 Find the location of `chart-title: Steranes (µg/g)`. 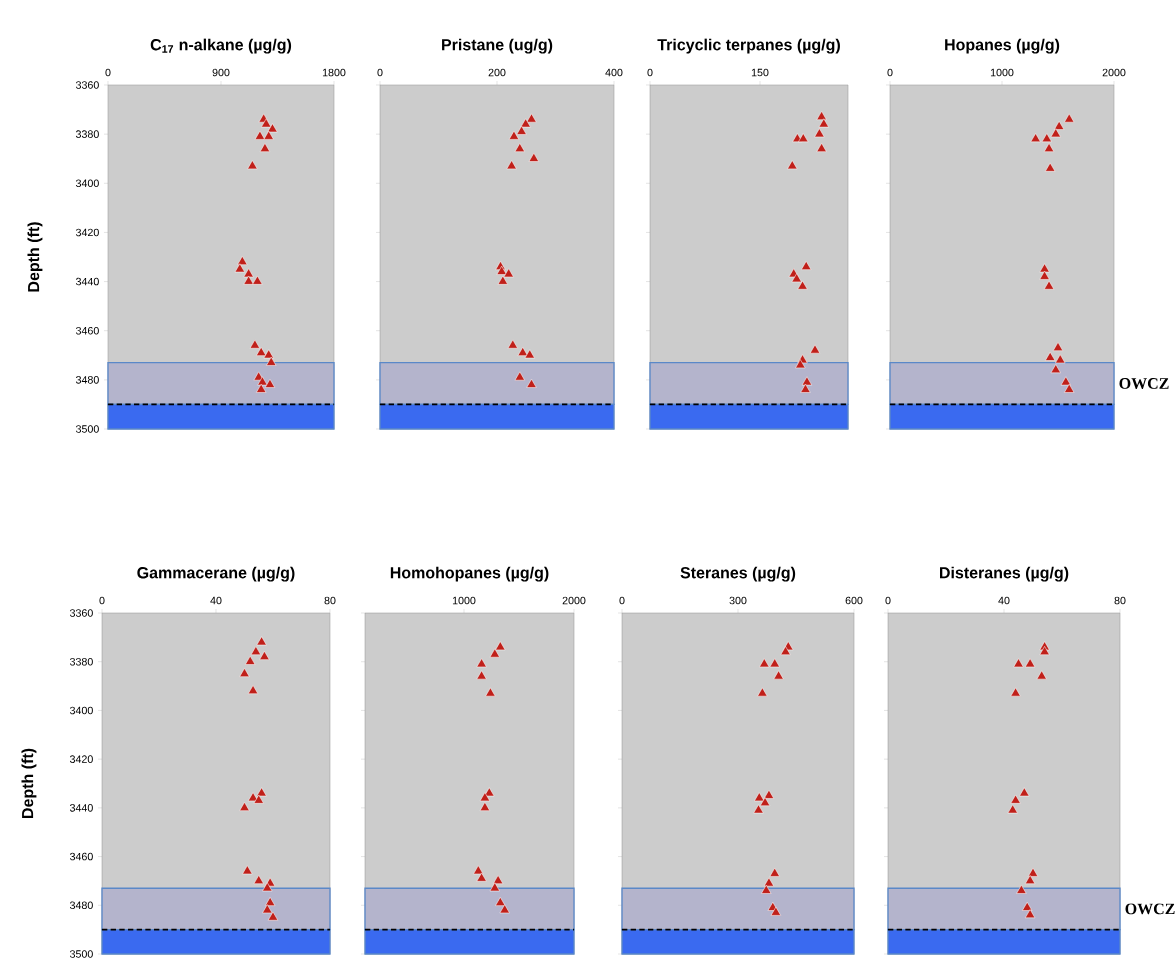

chart-title: Steranes (µg/g) is located at coordinates (738, 574).